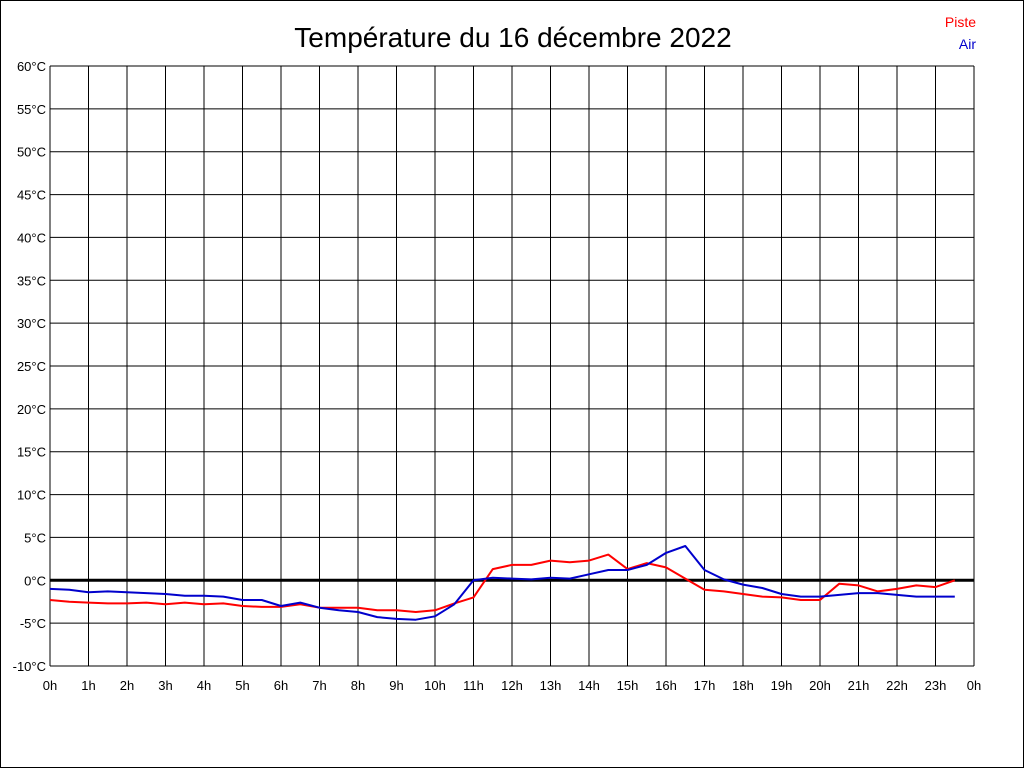 This screenshot has width=1024, height=768. I want to click on legend: Piste Air, so click(960, 33).